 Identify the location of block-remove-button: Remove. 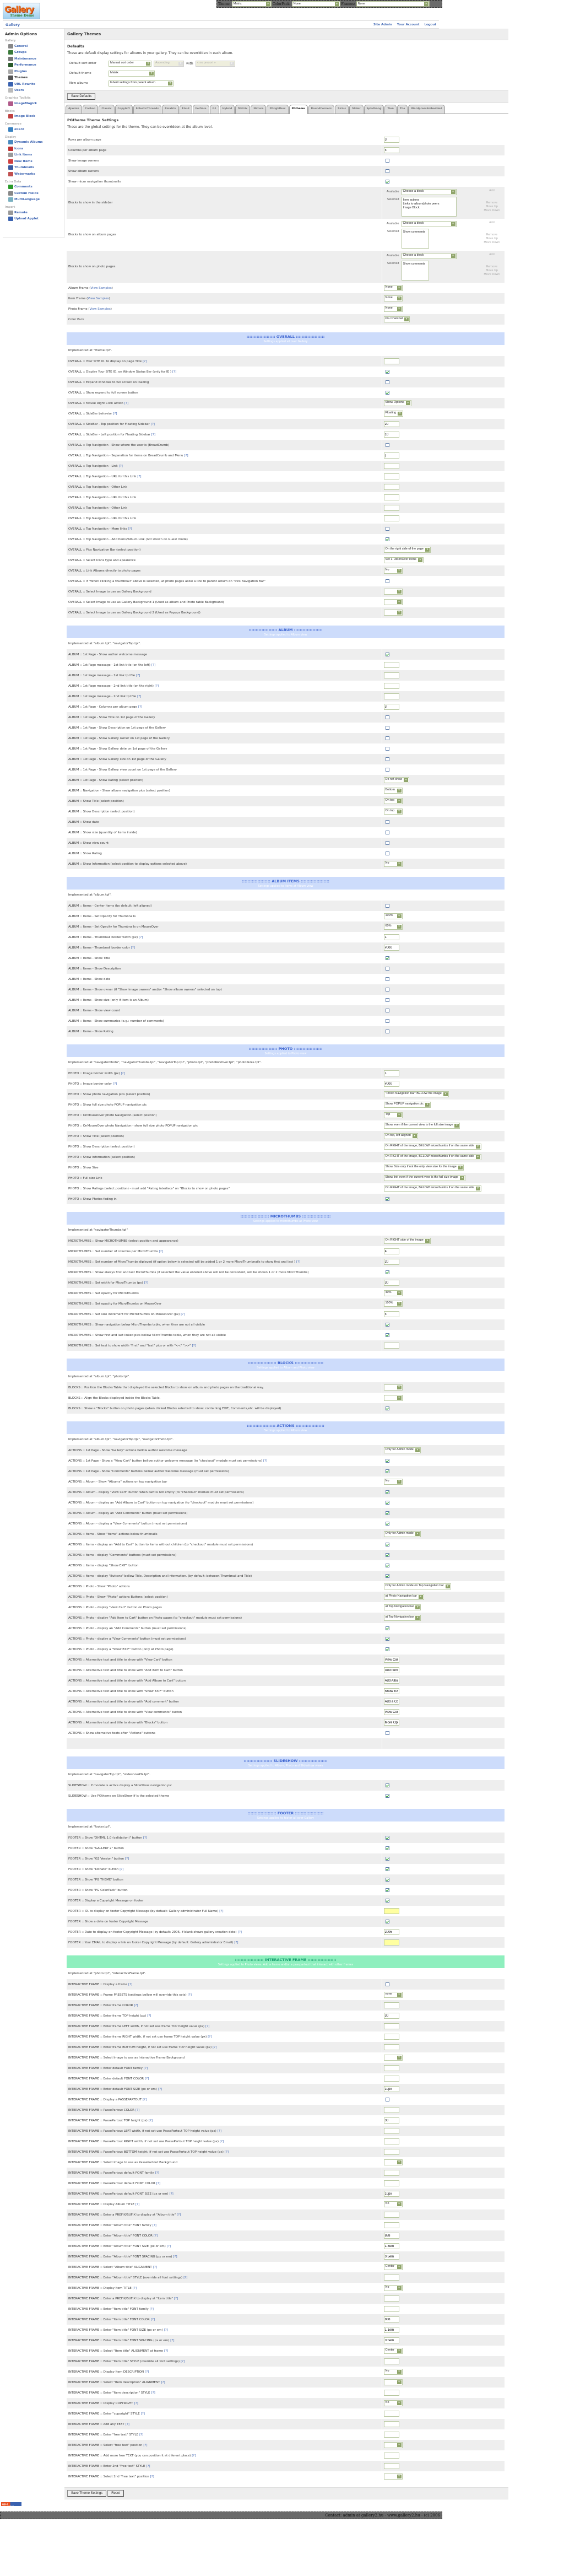
(492, 202).